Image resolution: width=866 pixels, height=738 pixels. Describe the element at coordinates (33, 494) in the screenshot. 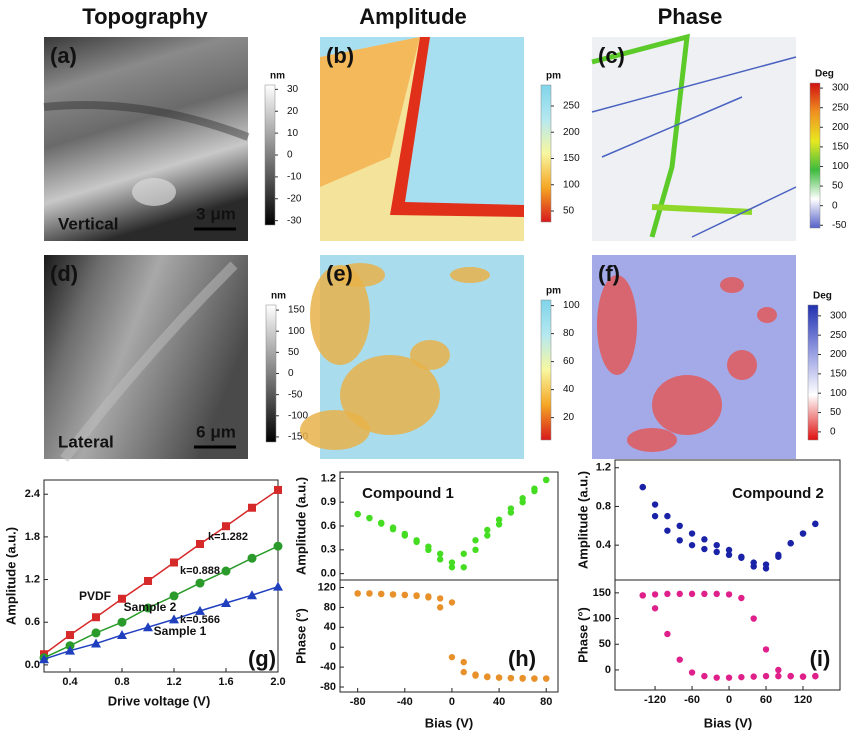

I see `y-tick-label: 2.4` at that location.